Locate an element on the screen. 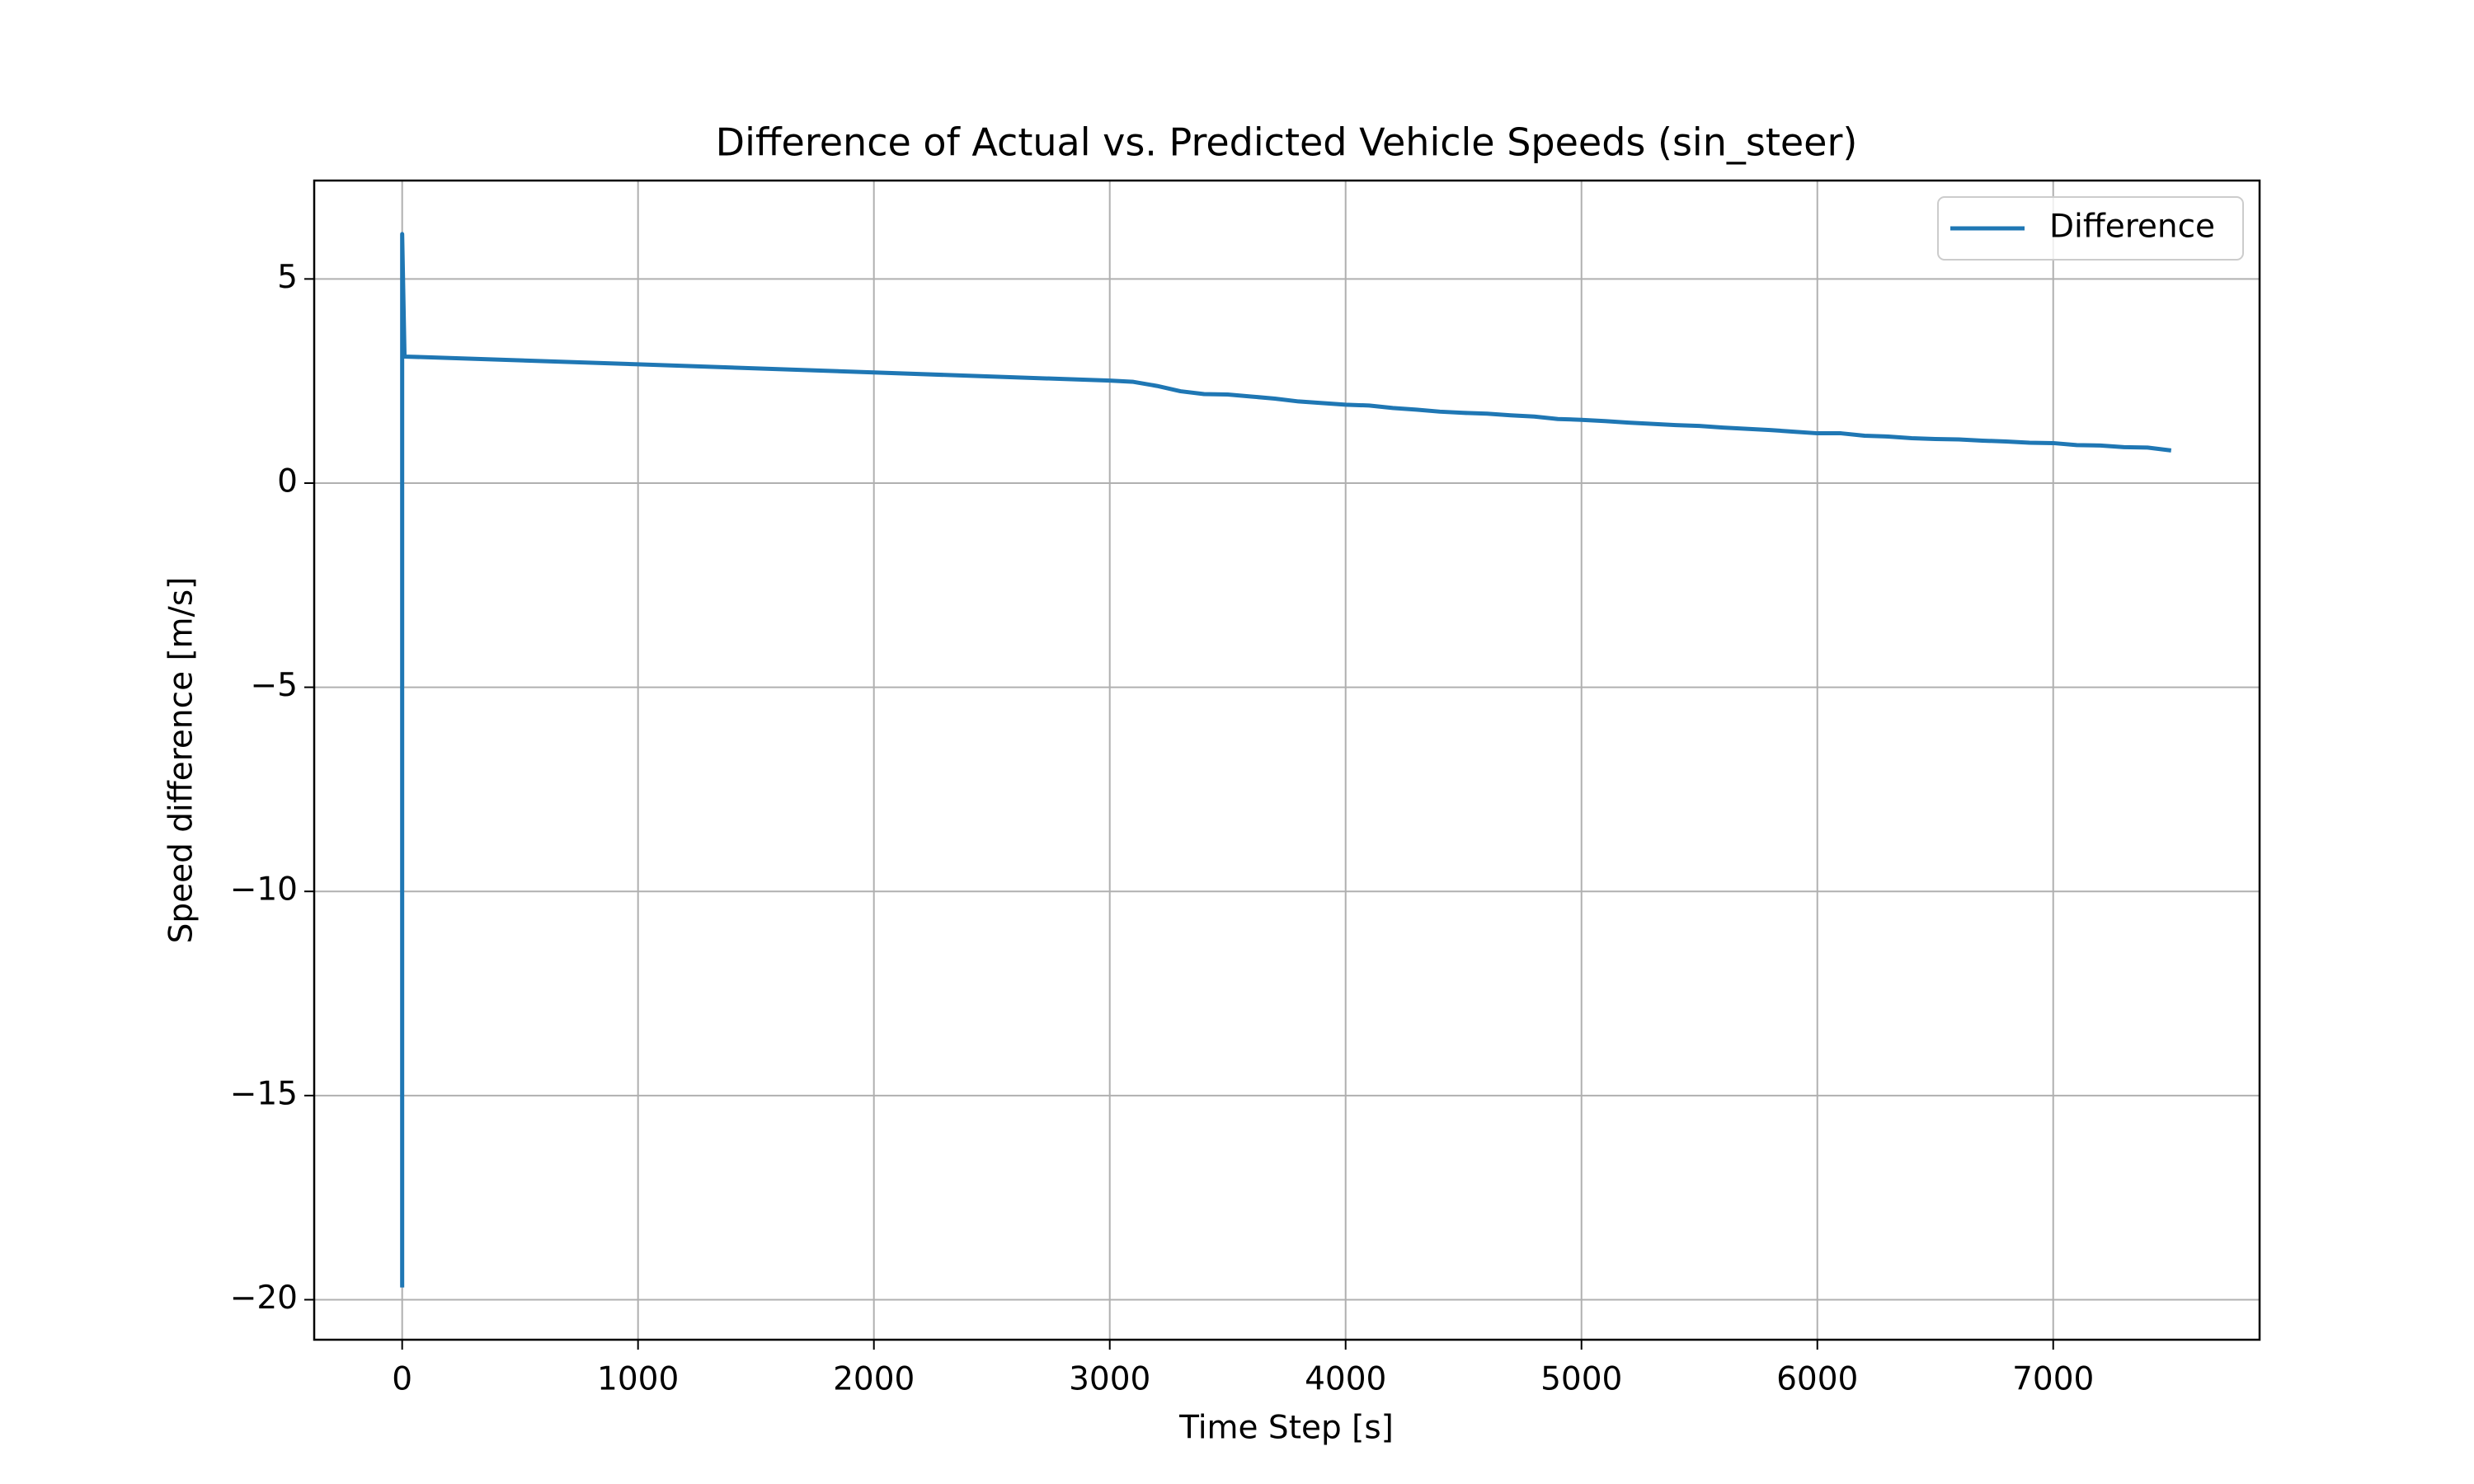 Image resolution: width=2474 pixels, height=1484 pixels. x-axis-label: Time Step [s] is located at coordinates (1286, 1428).